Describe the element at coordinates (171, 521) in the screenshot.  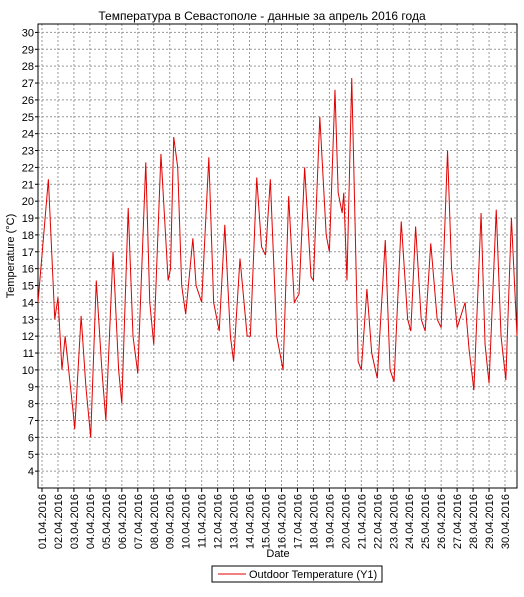
I see `x-tick-label: 09.04.2016` at that location.